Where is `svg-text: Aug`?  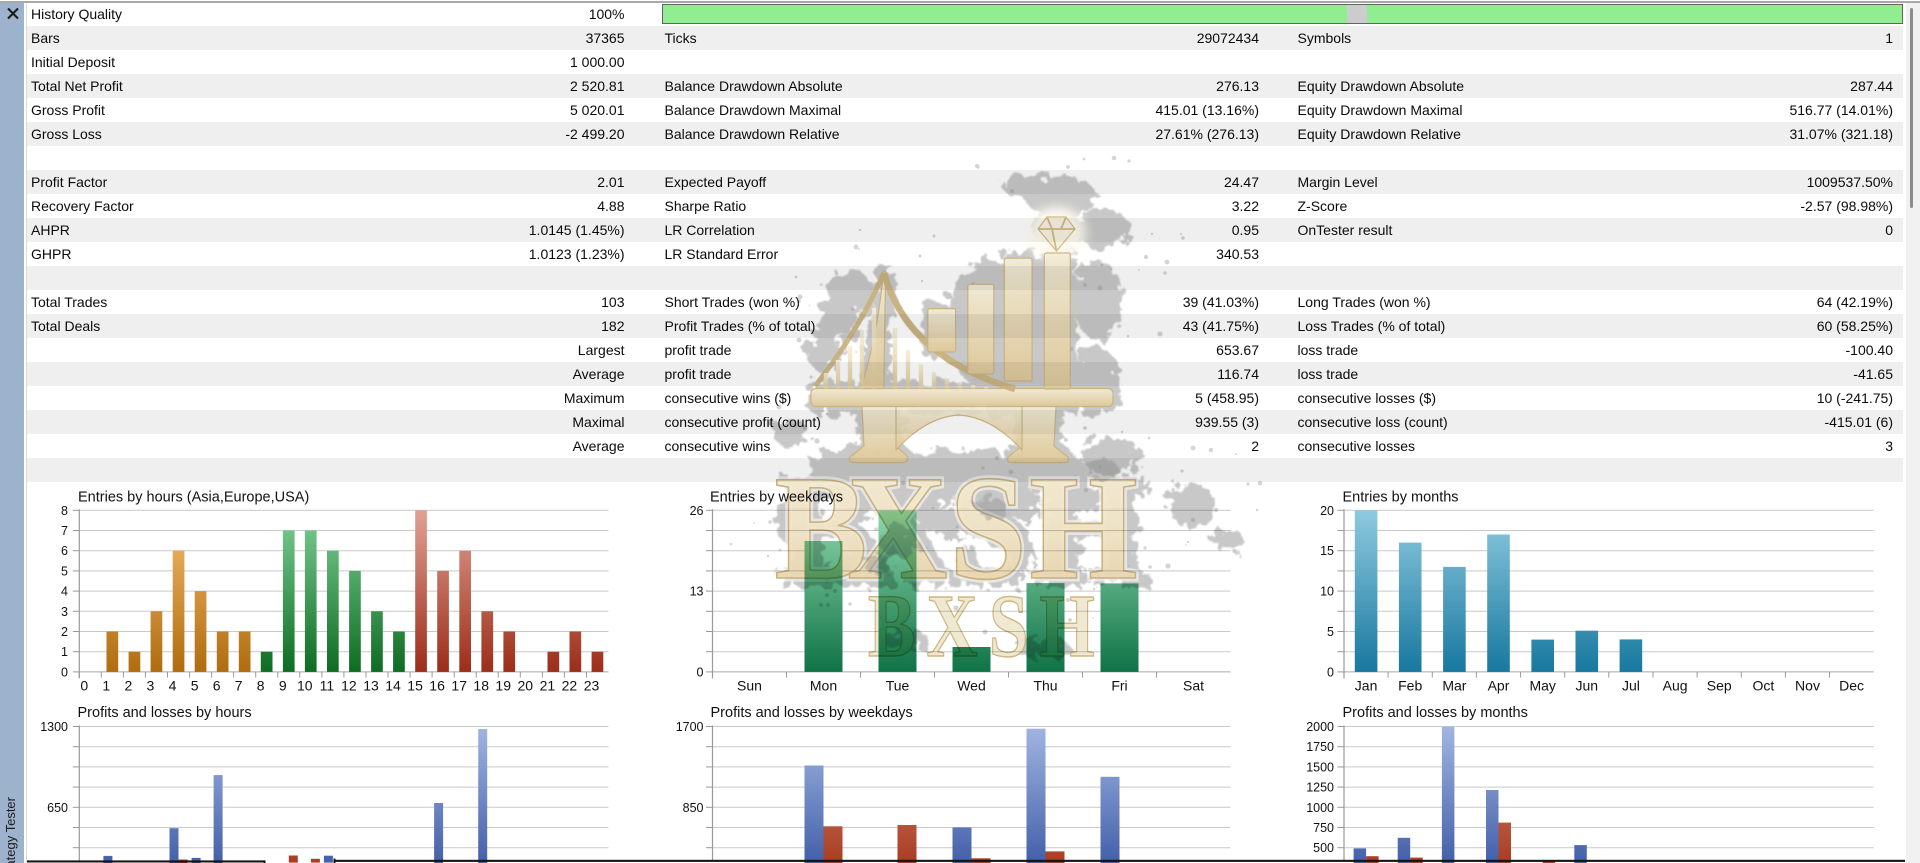 svg-text: Aug is located at coordinates (1675, 686).